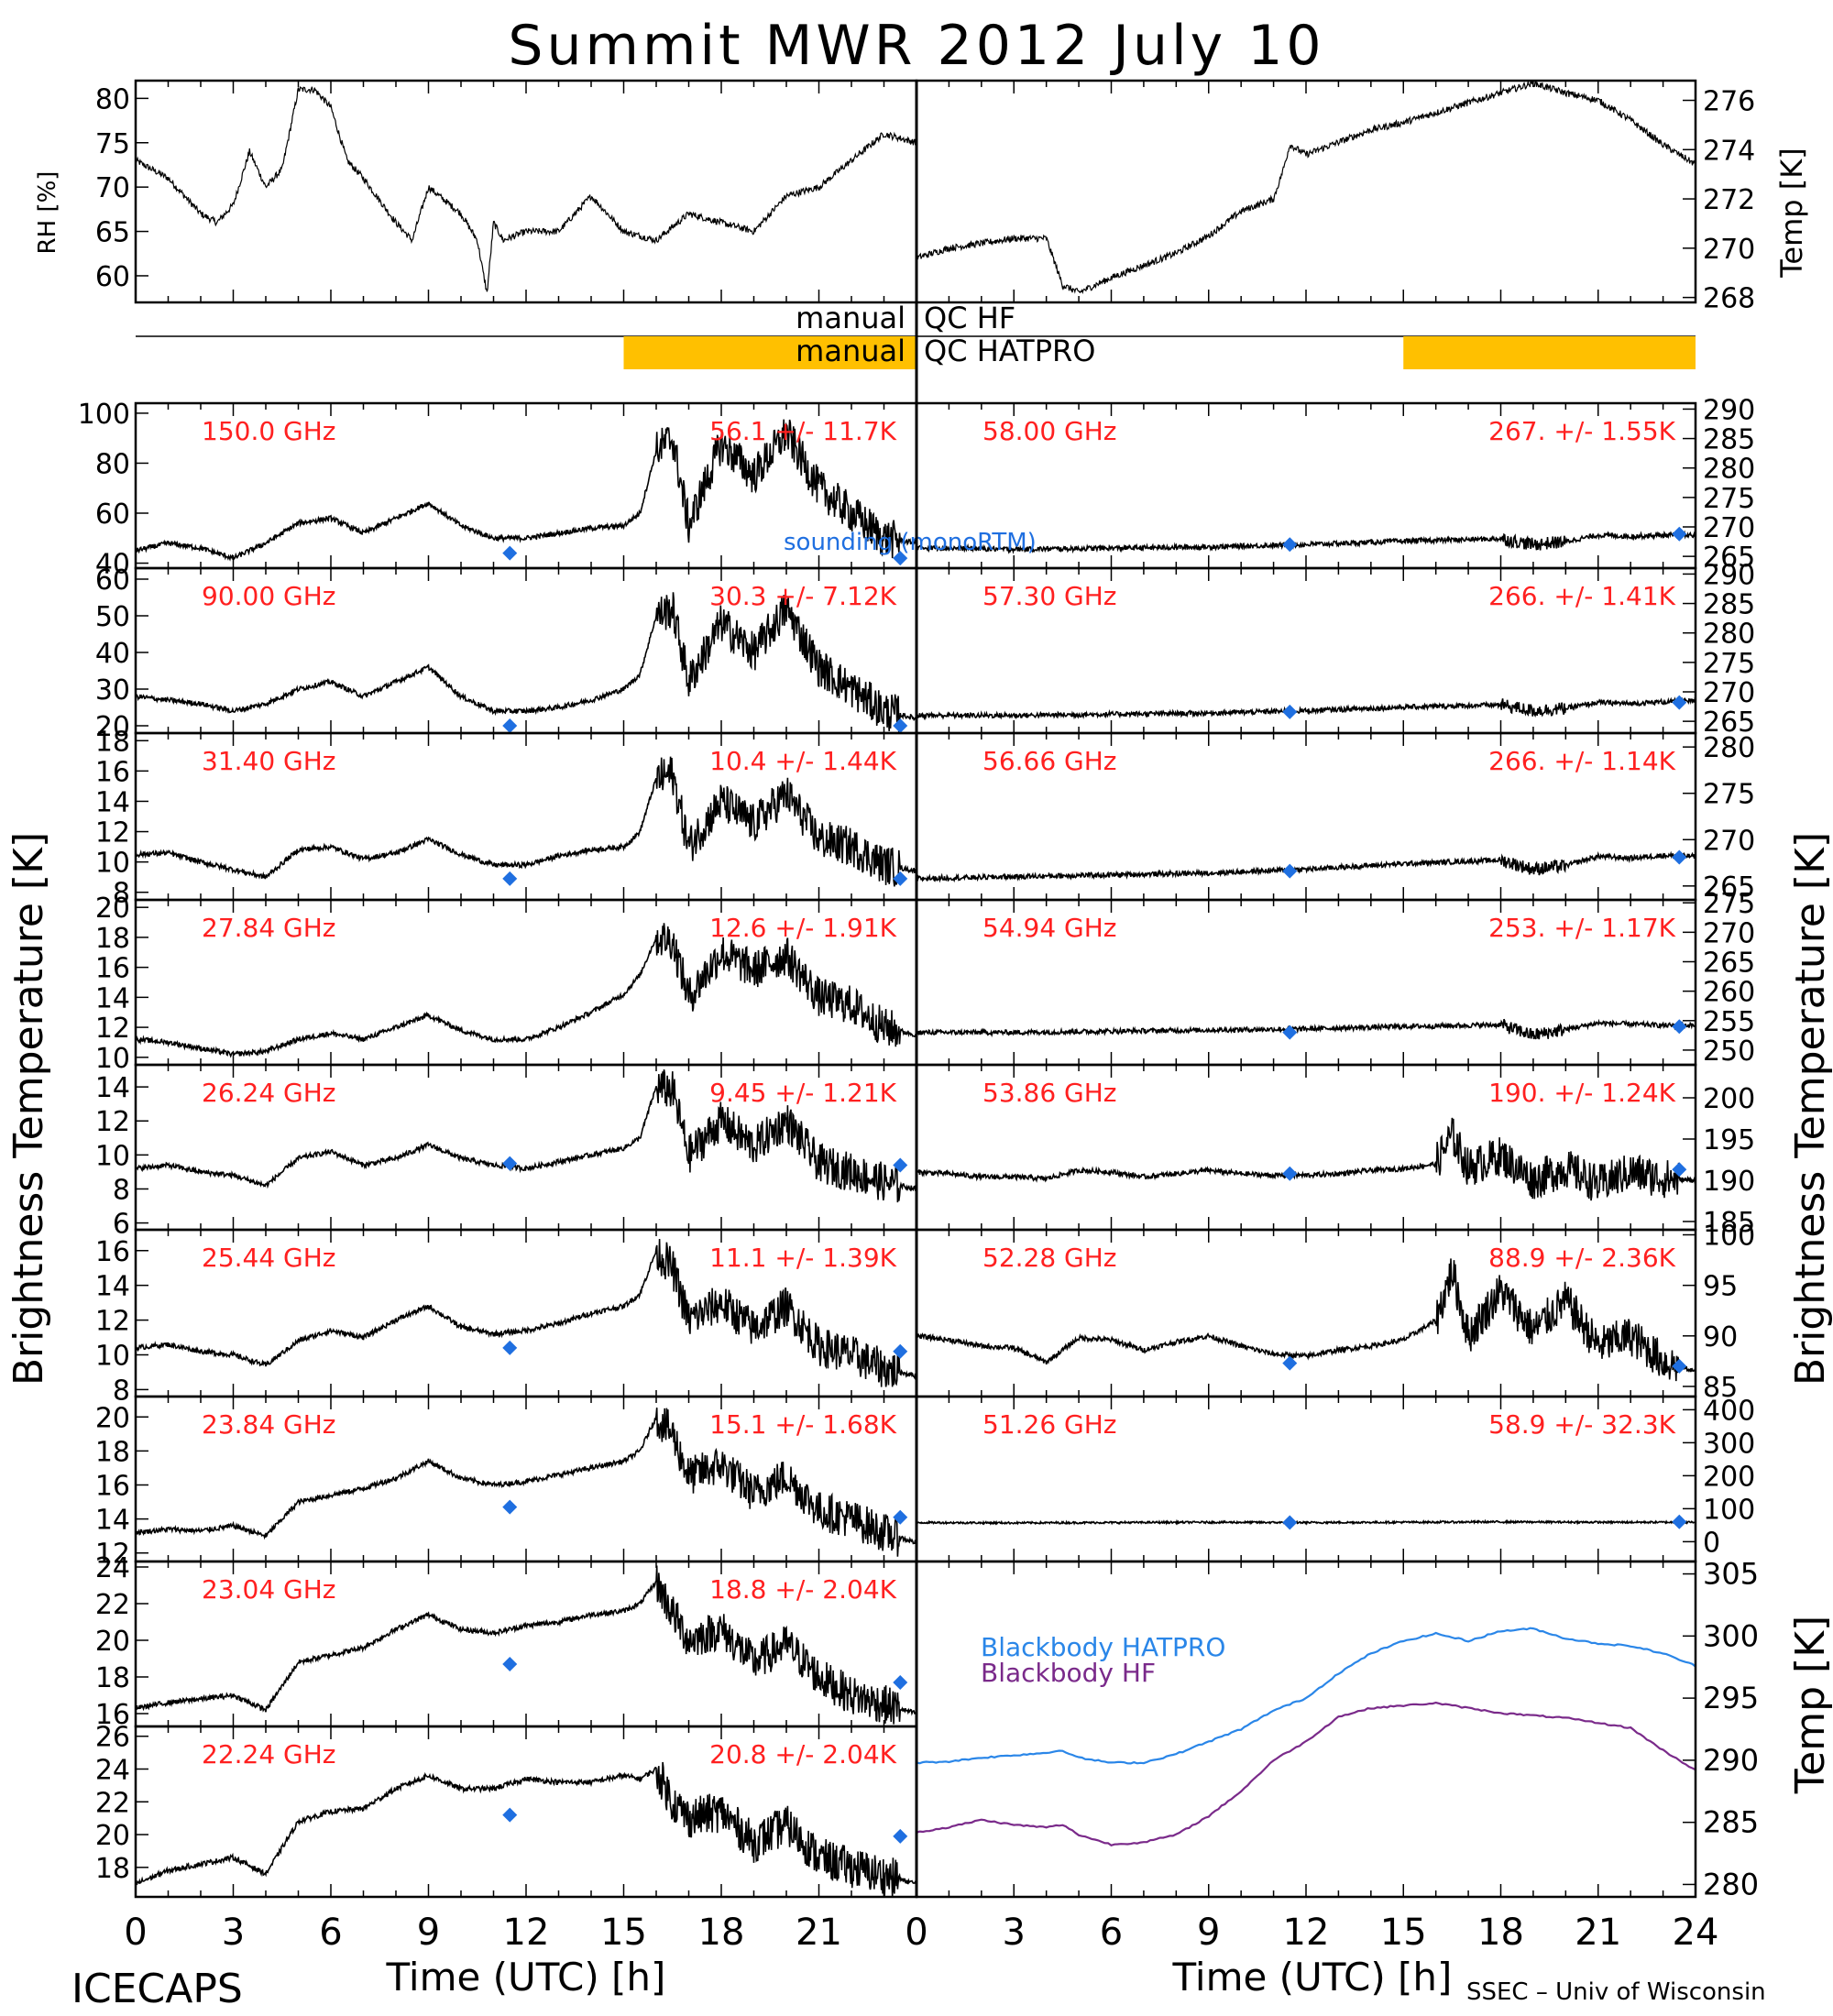  Describe the element at coordinates (1729, 1477) in the screenshot. I see `y-tick-label: 200` at that location.